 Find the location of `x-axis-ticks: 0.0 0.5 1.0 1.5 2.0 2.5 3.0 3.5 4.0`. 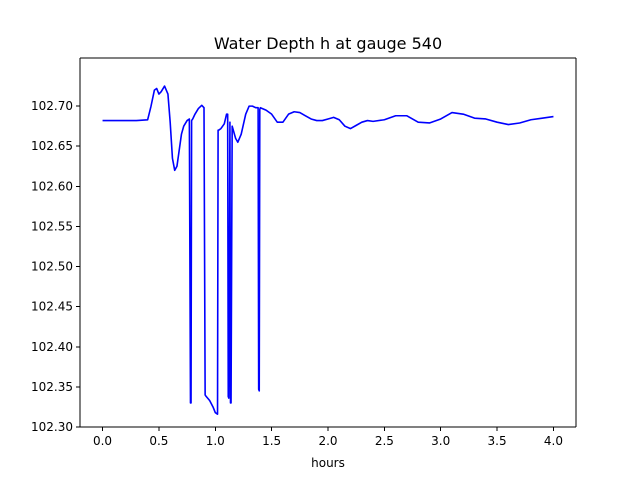

x-axis-ticks: 0.0 0.5 1.0 1.5 2.0 2.5 3.0 3.5 4.0 is located at coordinates (328, 437).